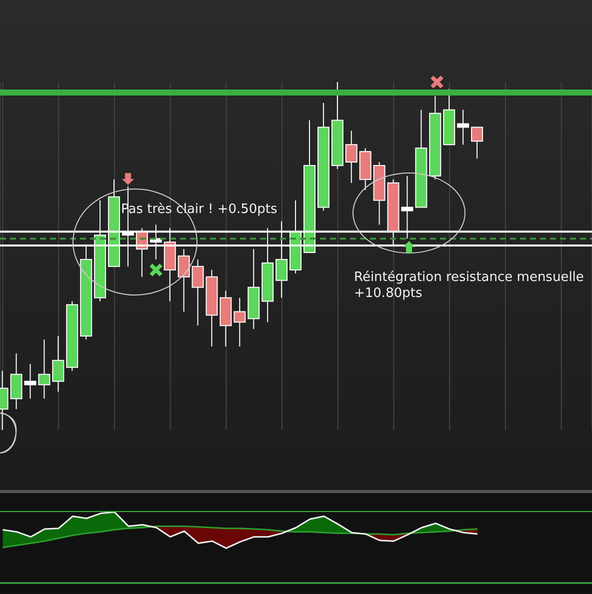 The image size is (592, 594). What do you see at coordinates (469, 286) in the screenshot?
I see `annotation: Réintégration resistance mensuelle +10.80pts` at bounding box center [469, 286].